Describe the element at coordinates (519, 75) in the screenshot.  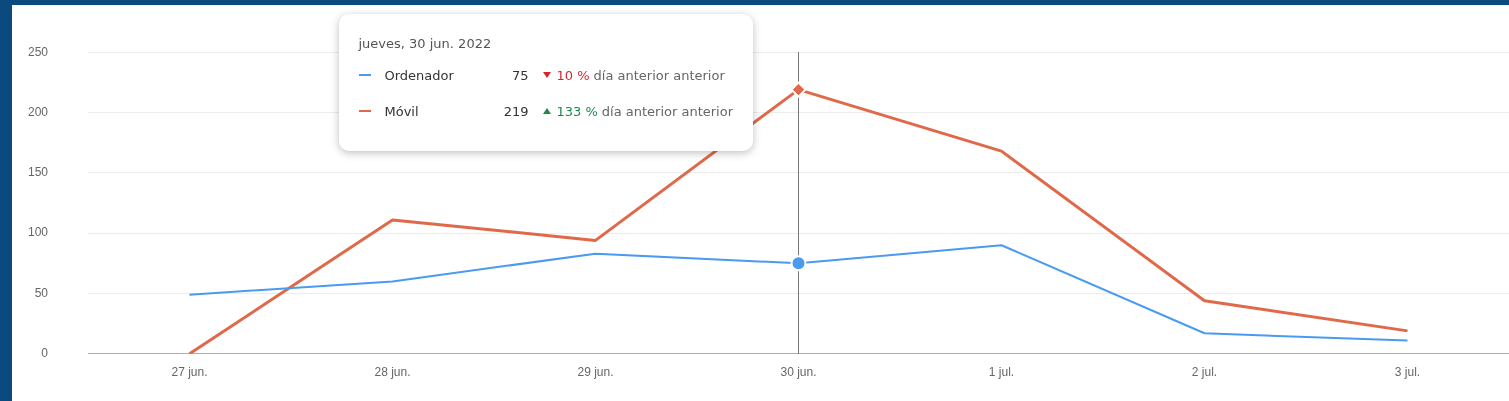
I see `annotation: 75` at that location.